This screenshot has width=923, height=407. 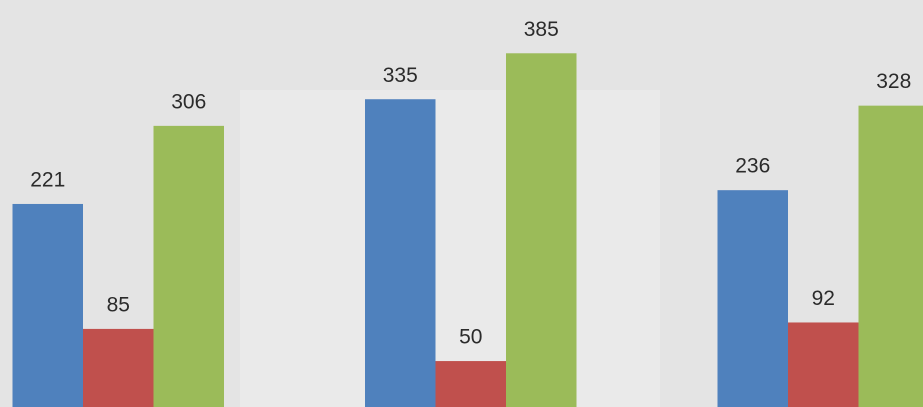 I want to click on data-label: 85, so click(x=118, y=304).